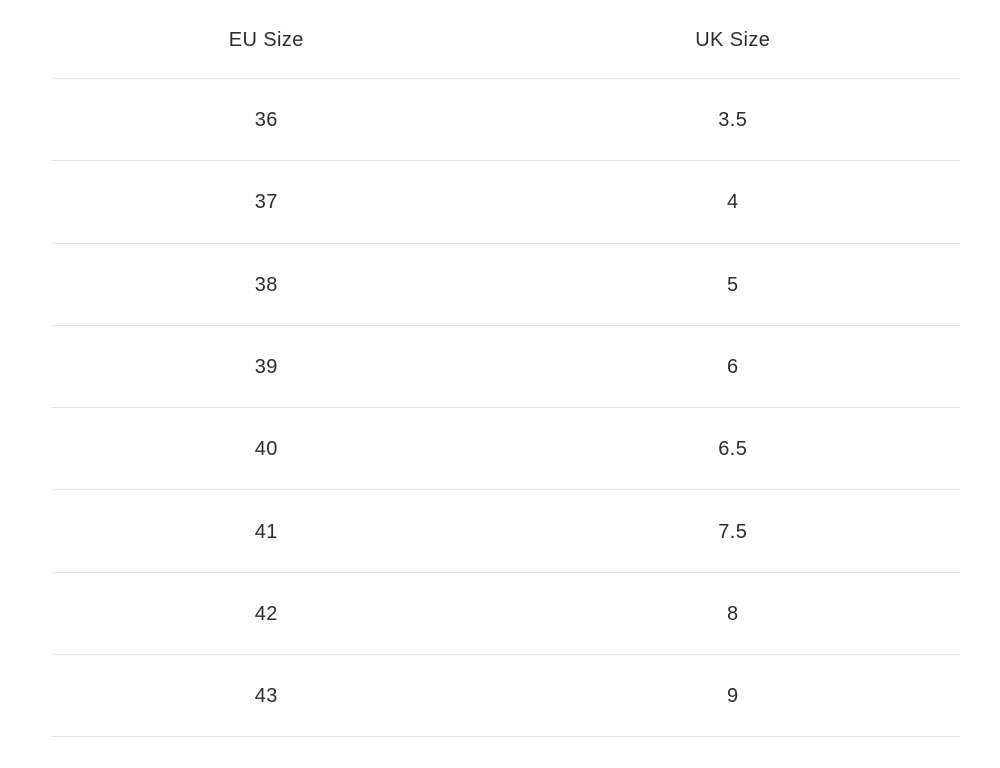  What do you see at coordinates (266, 696) in the screenshot?
I see `eu-size-cell: 43` at bounding box center [266, 696].